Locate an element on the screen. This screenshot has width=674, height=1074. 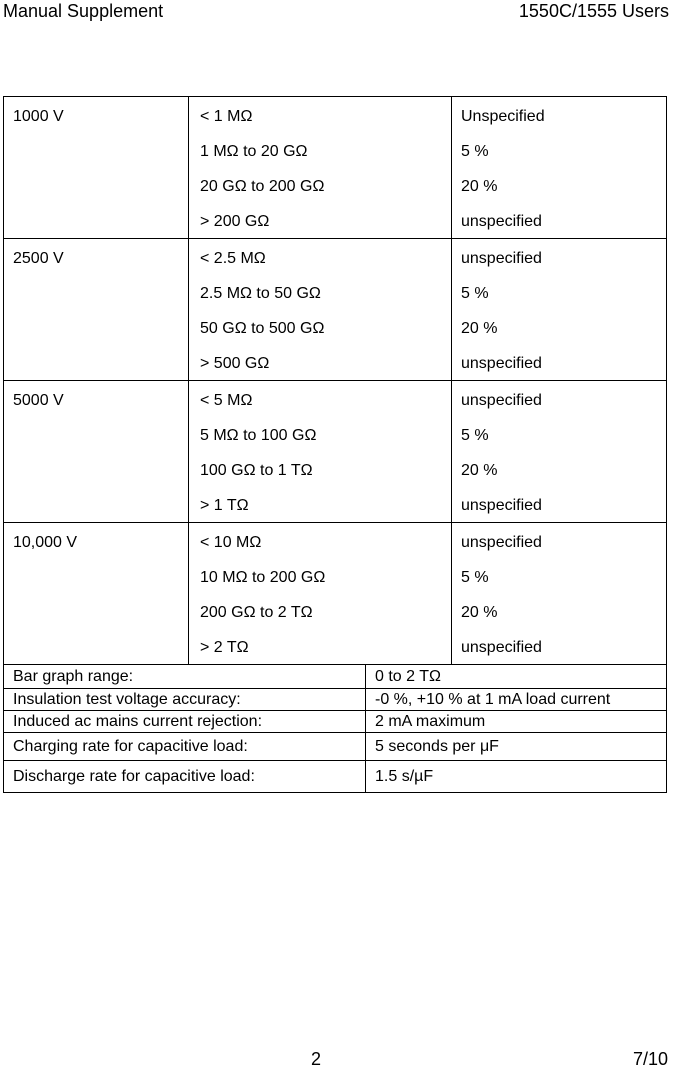
resistance-range-line: > 200 GΩ is located at coordinates (235, 221).